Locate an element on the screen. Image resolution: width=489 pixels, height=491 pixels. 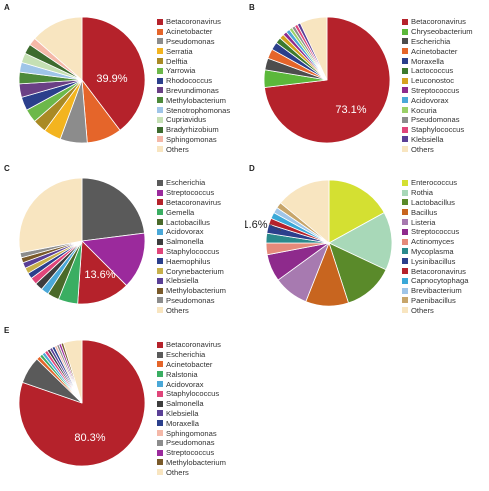
legend-item-delftia: Delftia is located at coordinates (200, 61).